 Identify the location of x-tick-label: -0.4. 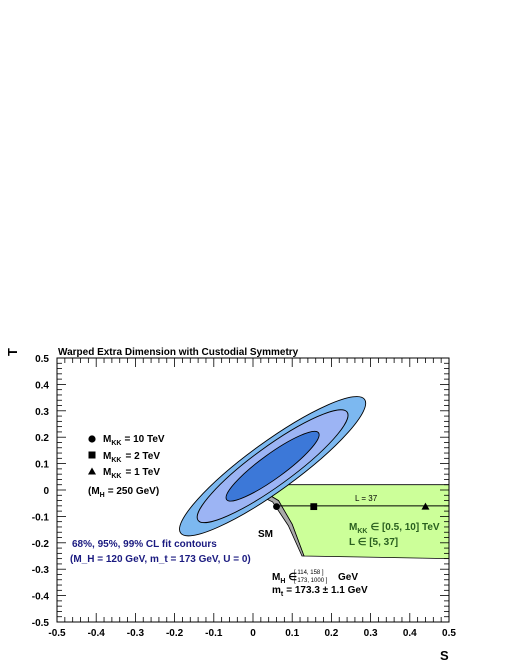
(97, 633).